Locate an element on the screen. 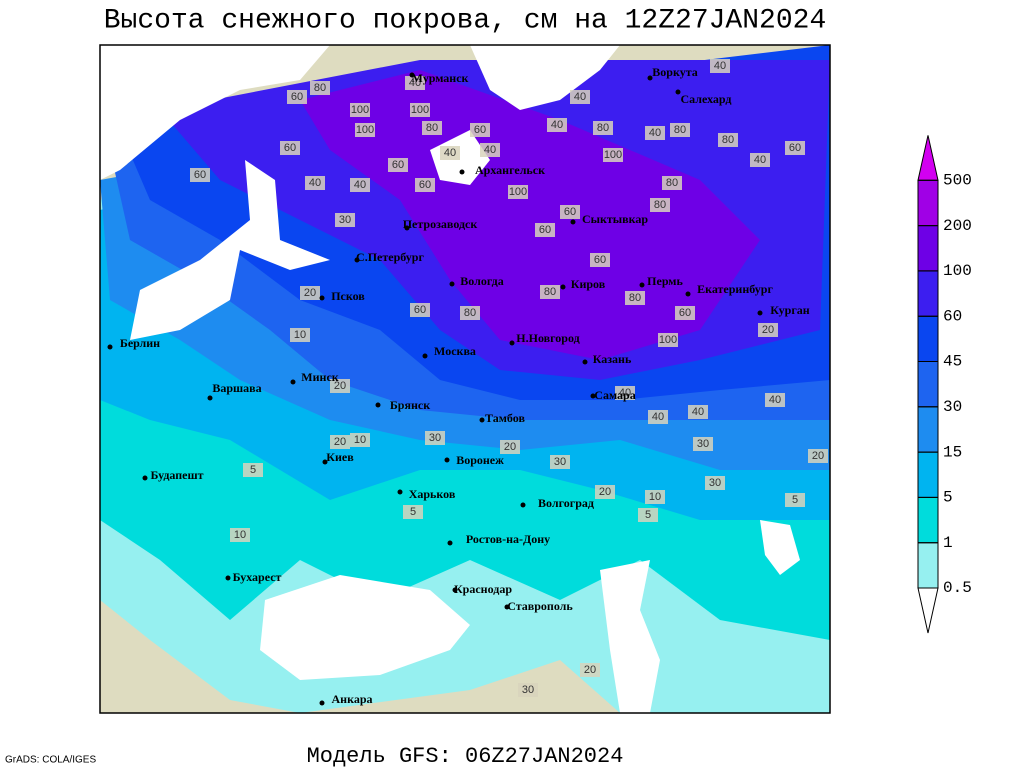  colorbar-label: 500 is located at coordinates (957, 181).